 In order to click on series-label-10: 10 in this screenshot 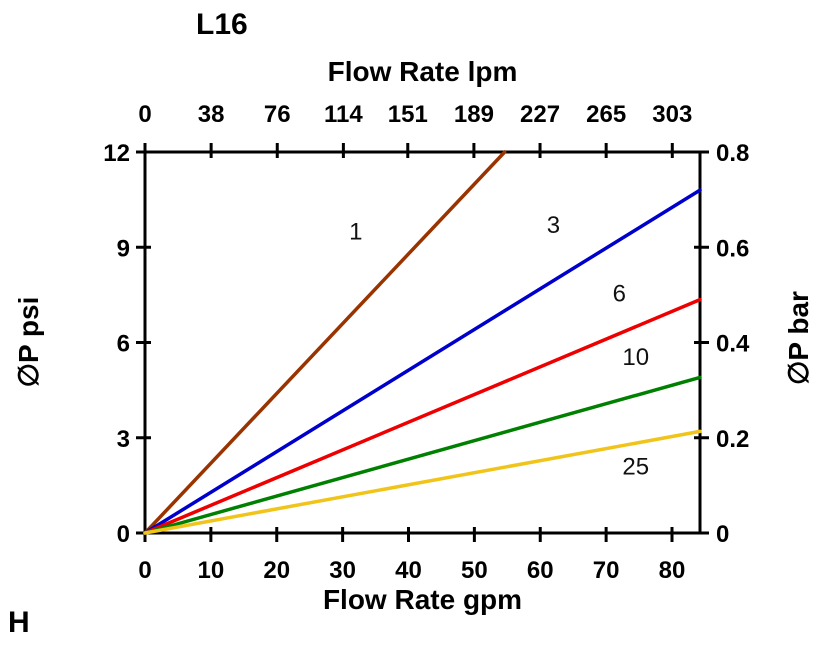, I will do `click(635, 357)`.